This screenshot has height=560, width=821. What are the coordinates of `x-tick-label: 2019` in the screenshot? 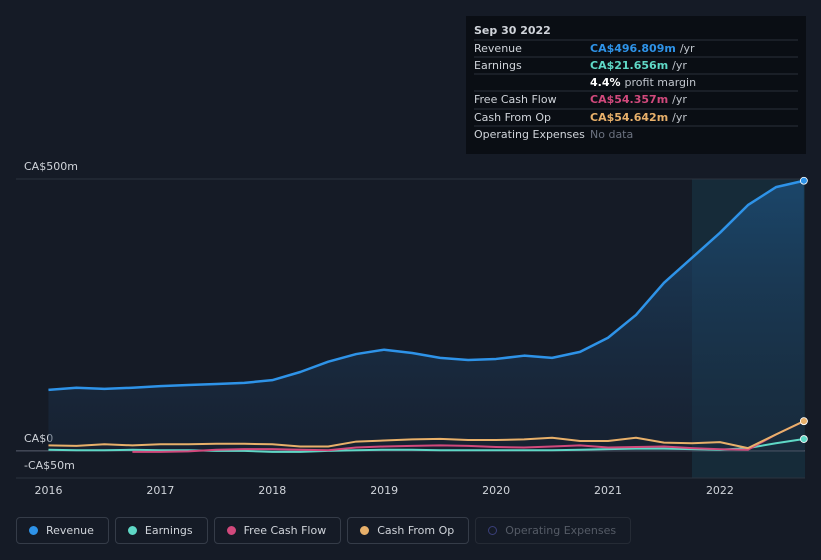 It's located at (384, 490).